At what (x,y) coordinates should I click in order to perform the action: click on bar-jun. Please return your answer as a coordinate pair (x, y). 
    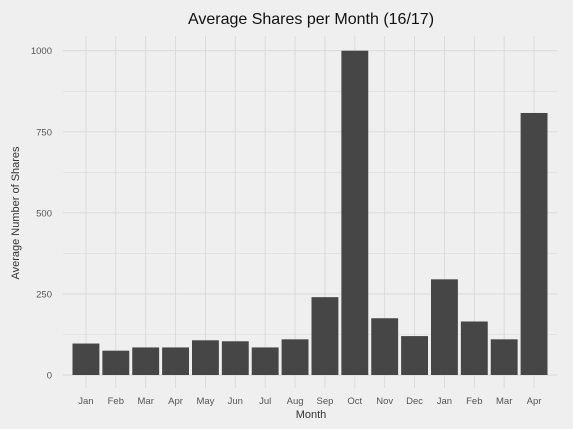
    Looking at the image, I should click on (235, 358).